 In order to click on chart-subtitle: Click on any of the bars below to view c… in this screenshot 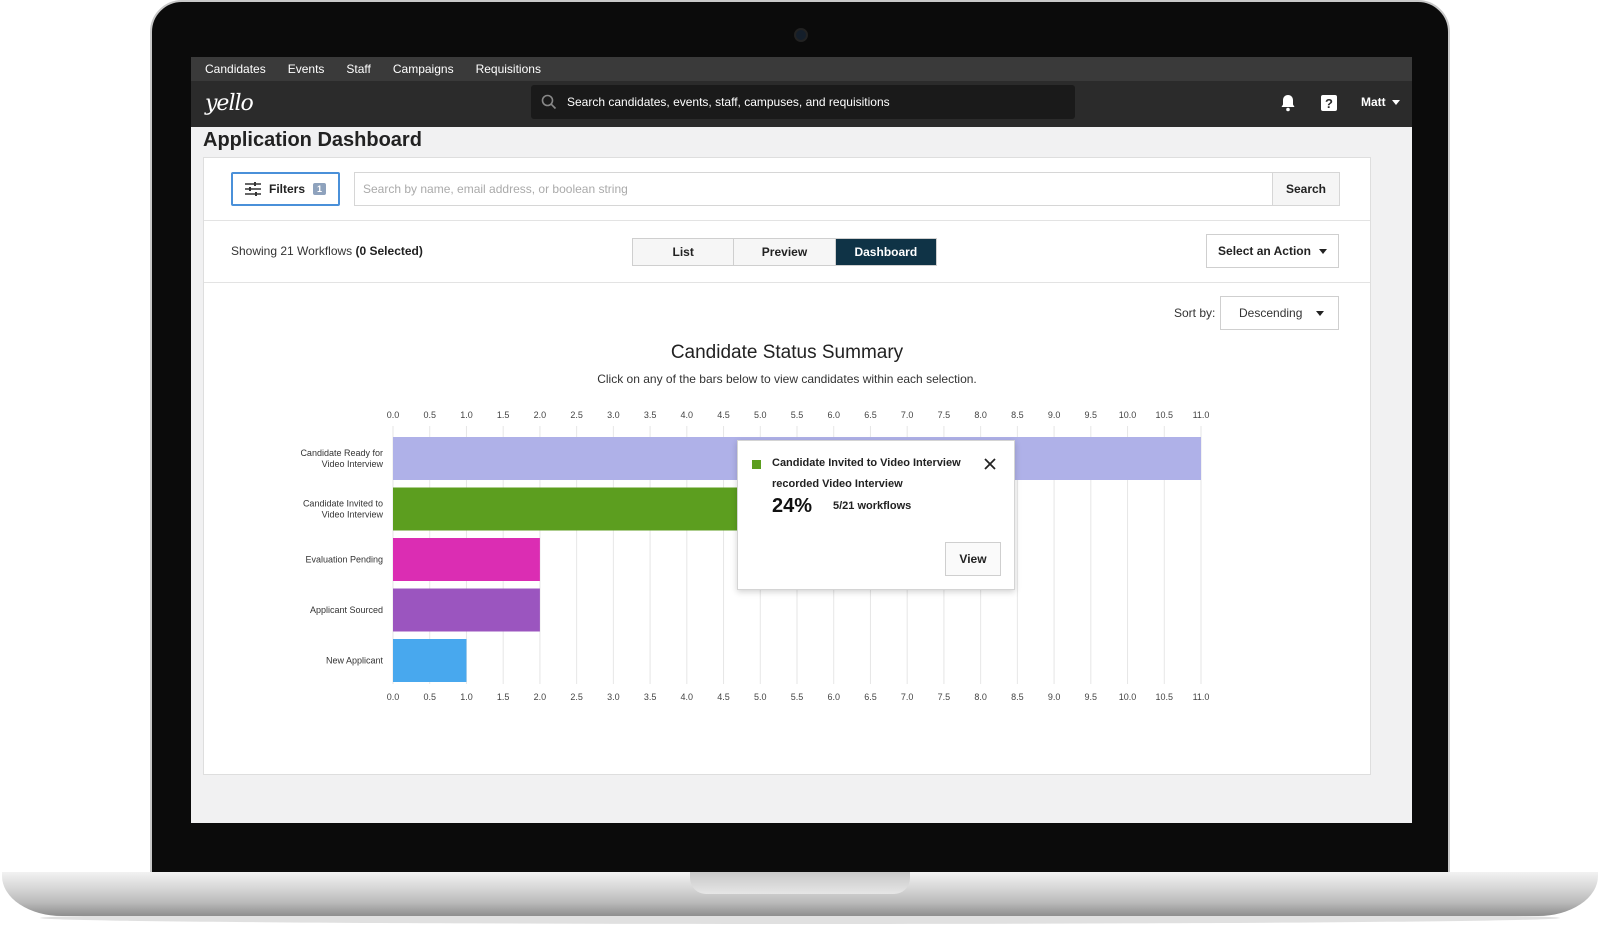, I will do `click(787, 379)`.